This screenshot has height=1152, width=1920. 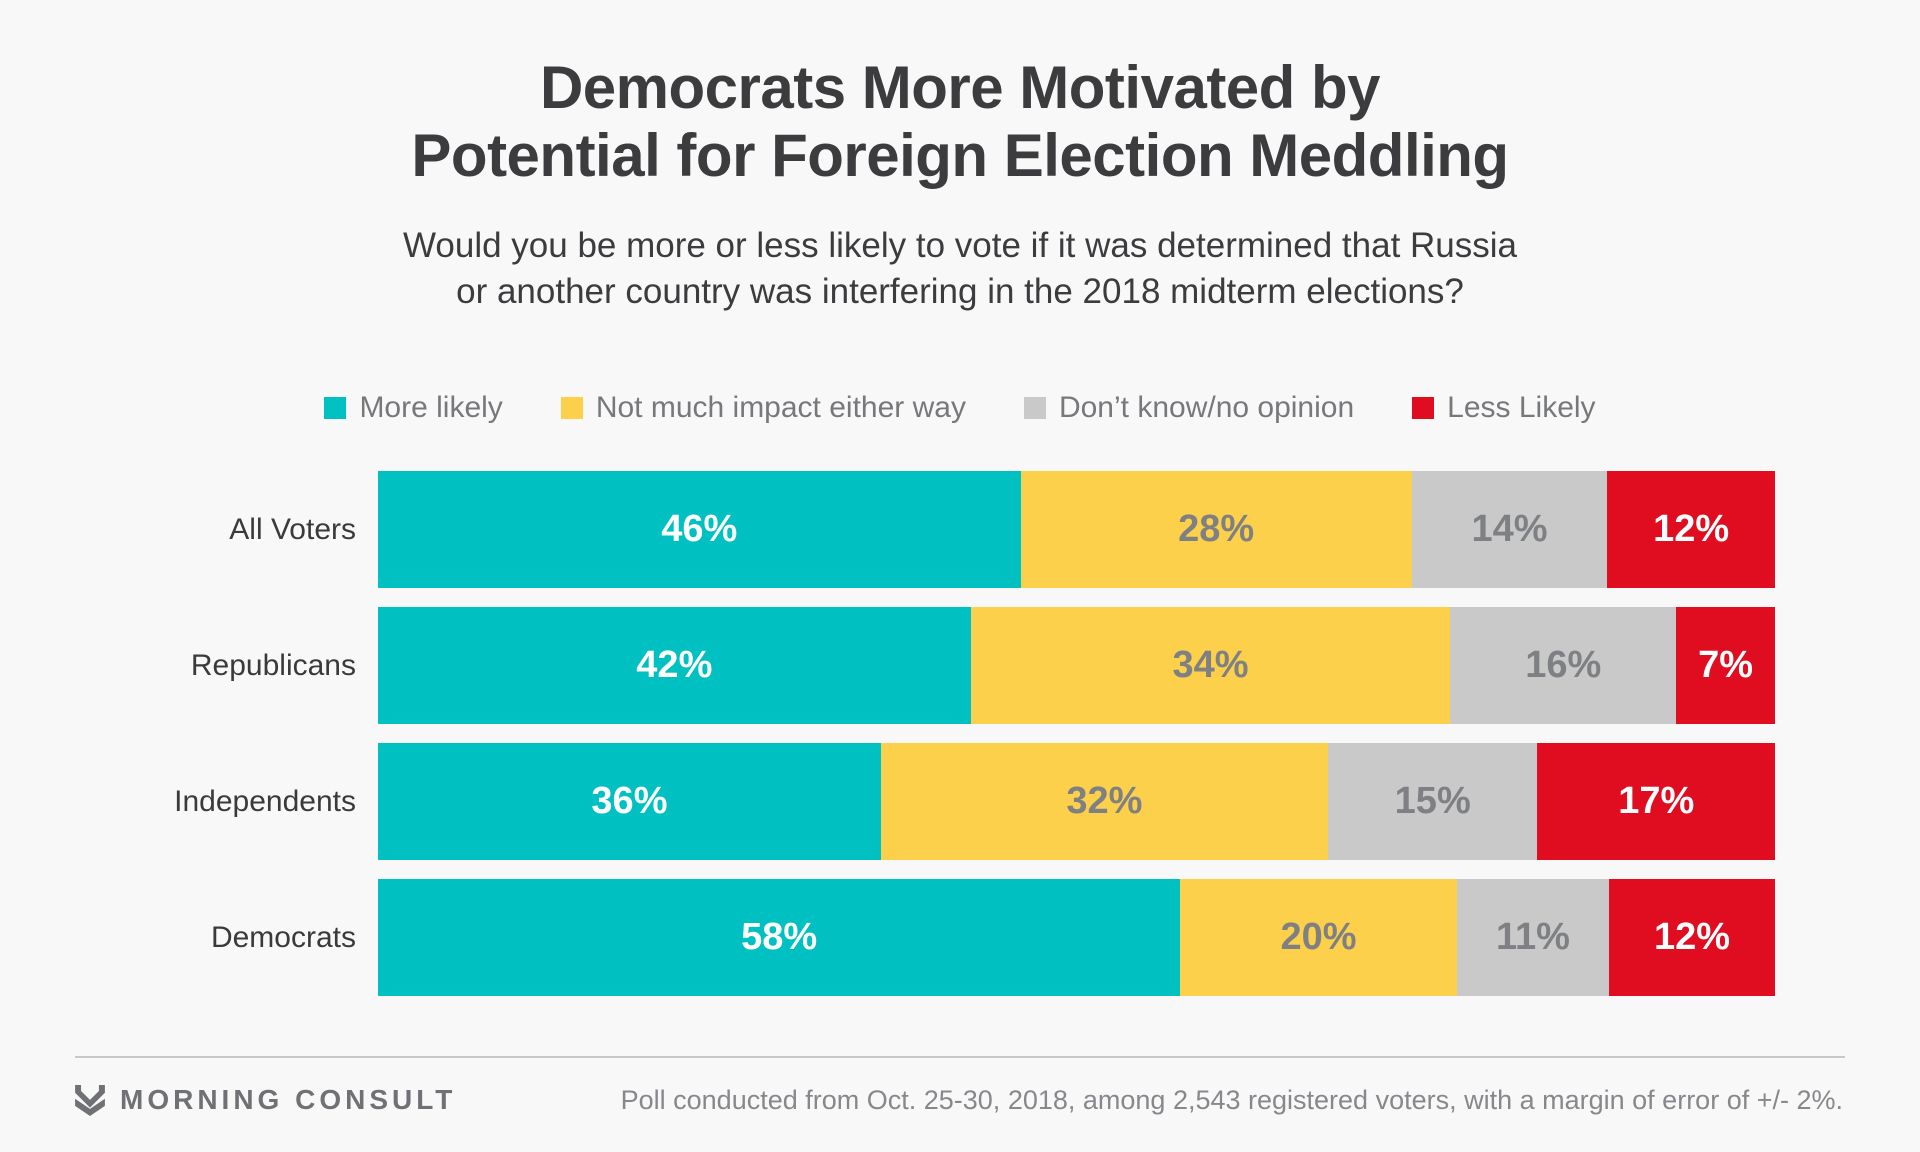 I want to click on bar-segment: 11%, so click(x=1532, y=938).